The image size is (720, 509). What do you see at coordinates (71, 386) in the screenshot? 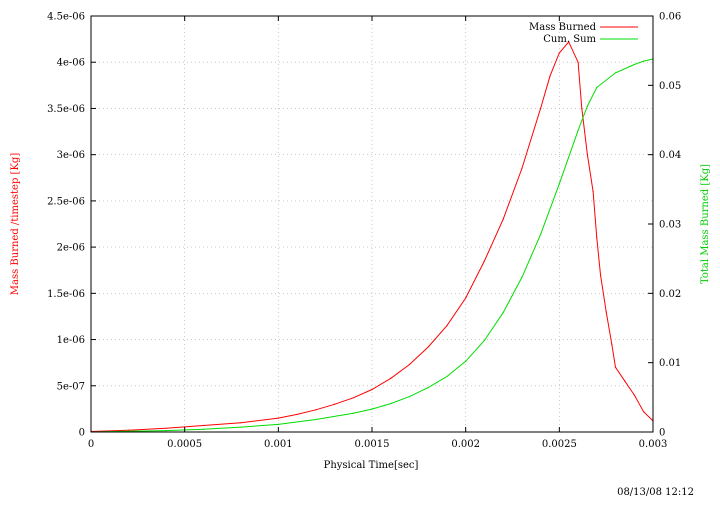
I see `y-left-tick-label: 5e-07` at bounding box center [71, 386].